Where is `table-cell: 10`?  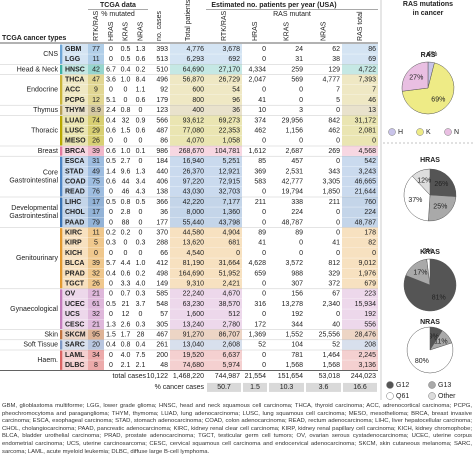 table-cell: 10 is located at coordinates (262, 110).